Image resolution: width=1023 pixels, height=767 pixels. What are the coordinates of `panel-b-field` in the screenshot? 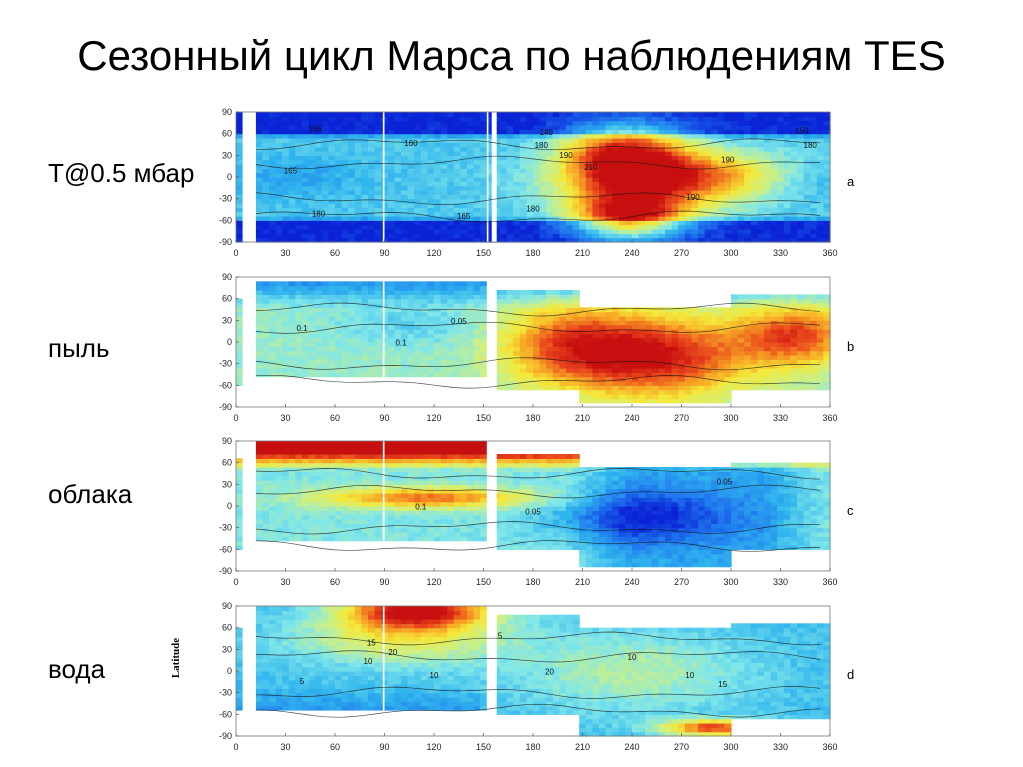 It's located at (533, 342).